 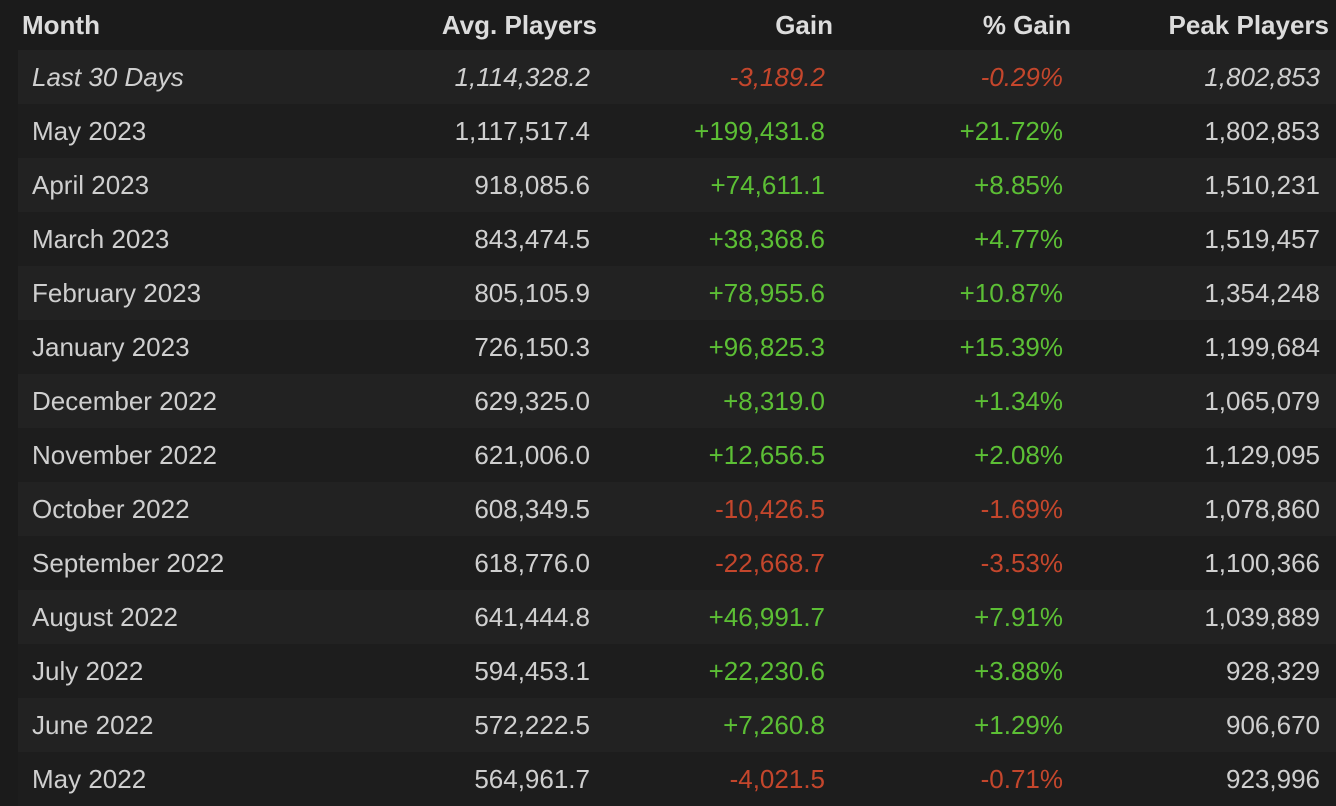 I want to click on table-row: July 2022 594,453.1 +22,230.6 +3.88% 928,329, so click(x=677, y=671).